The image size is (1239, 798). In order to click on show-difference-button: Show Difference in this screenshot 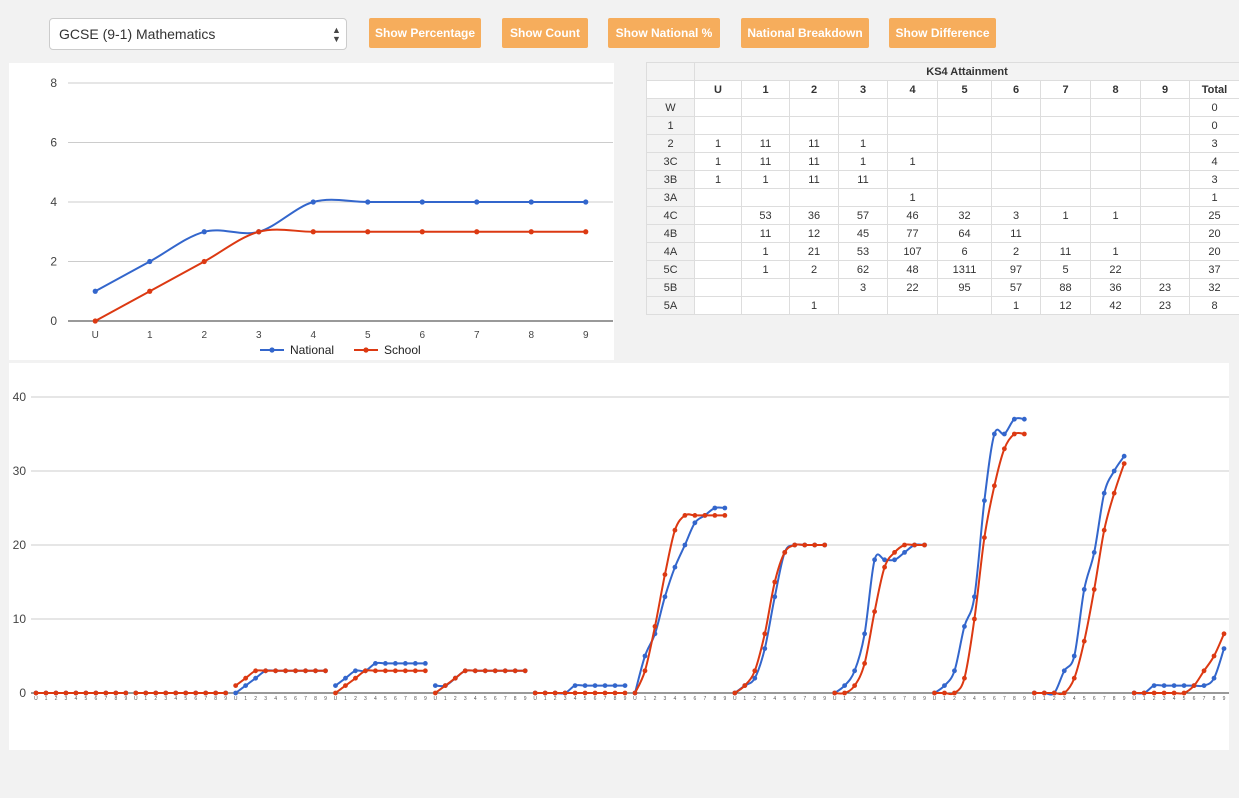, I will do `click(942, 33)`.